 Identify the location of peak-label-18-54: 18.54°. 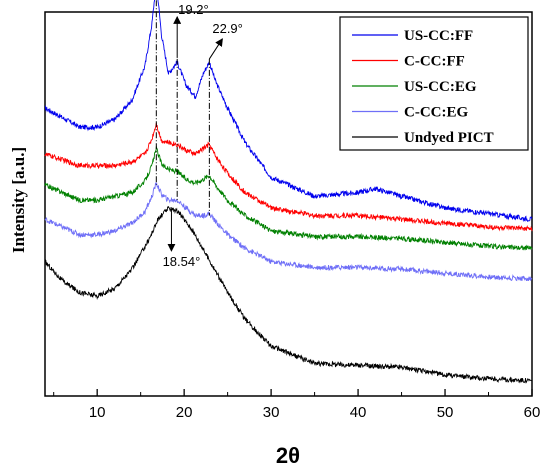
(182, 261).